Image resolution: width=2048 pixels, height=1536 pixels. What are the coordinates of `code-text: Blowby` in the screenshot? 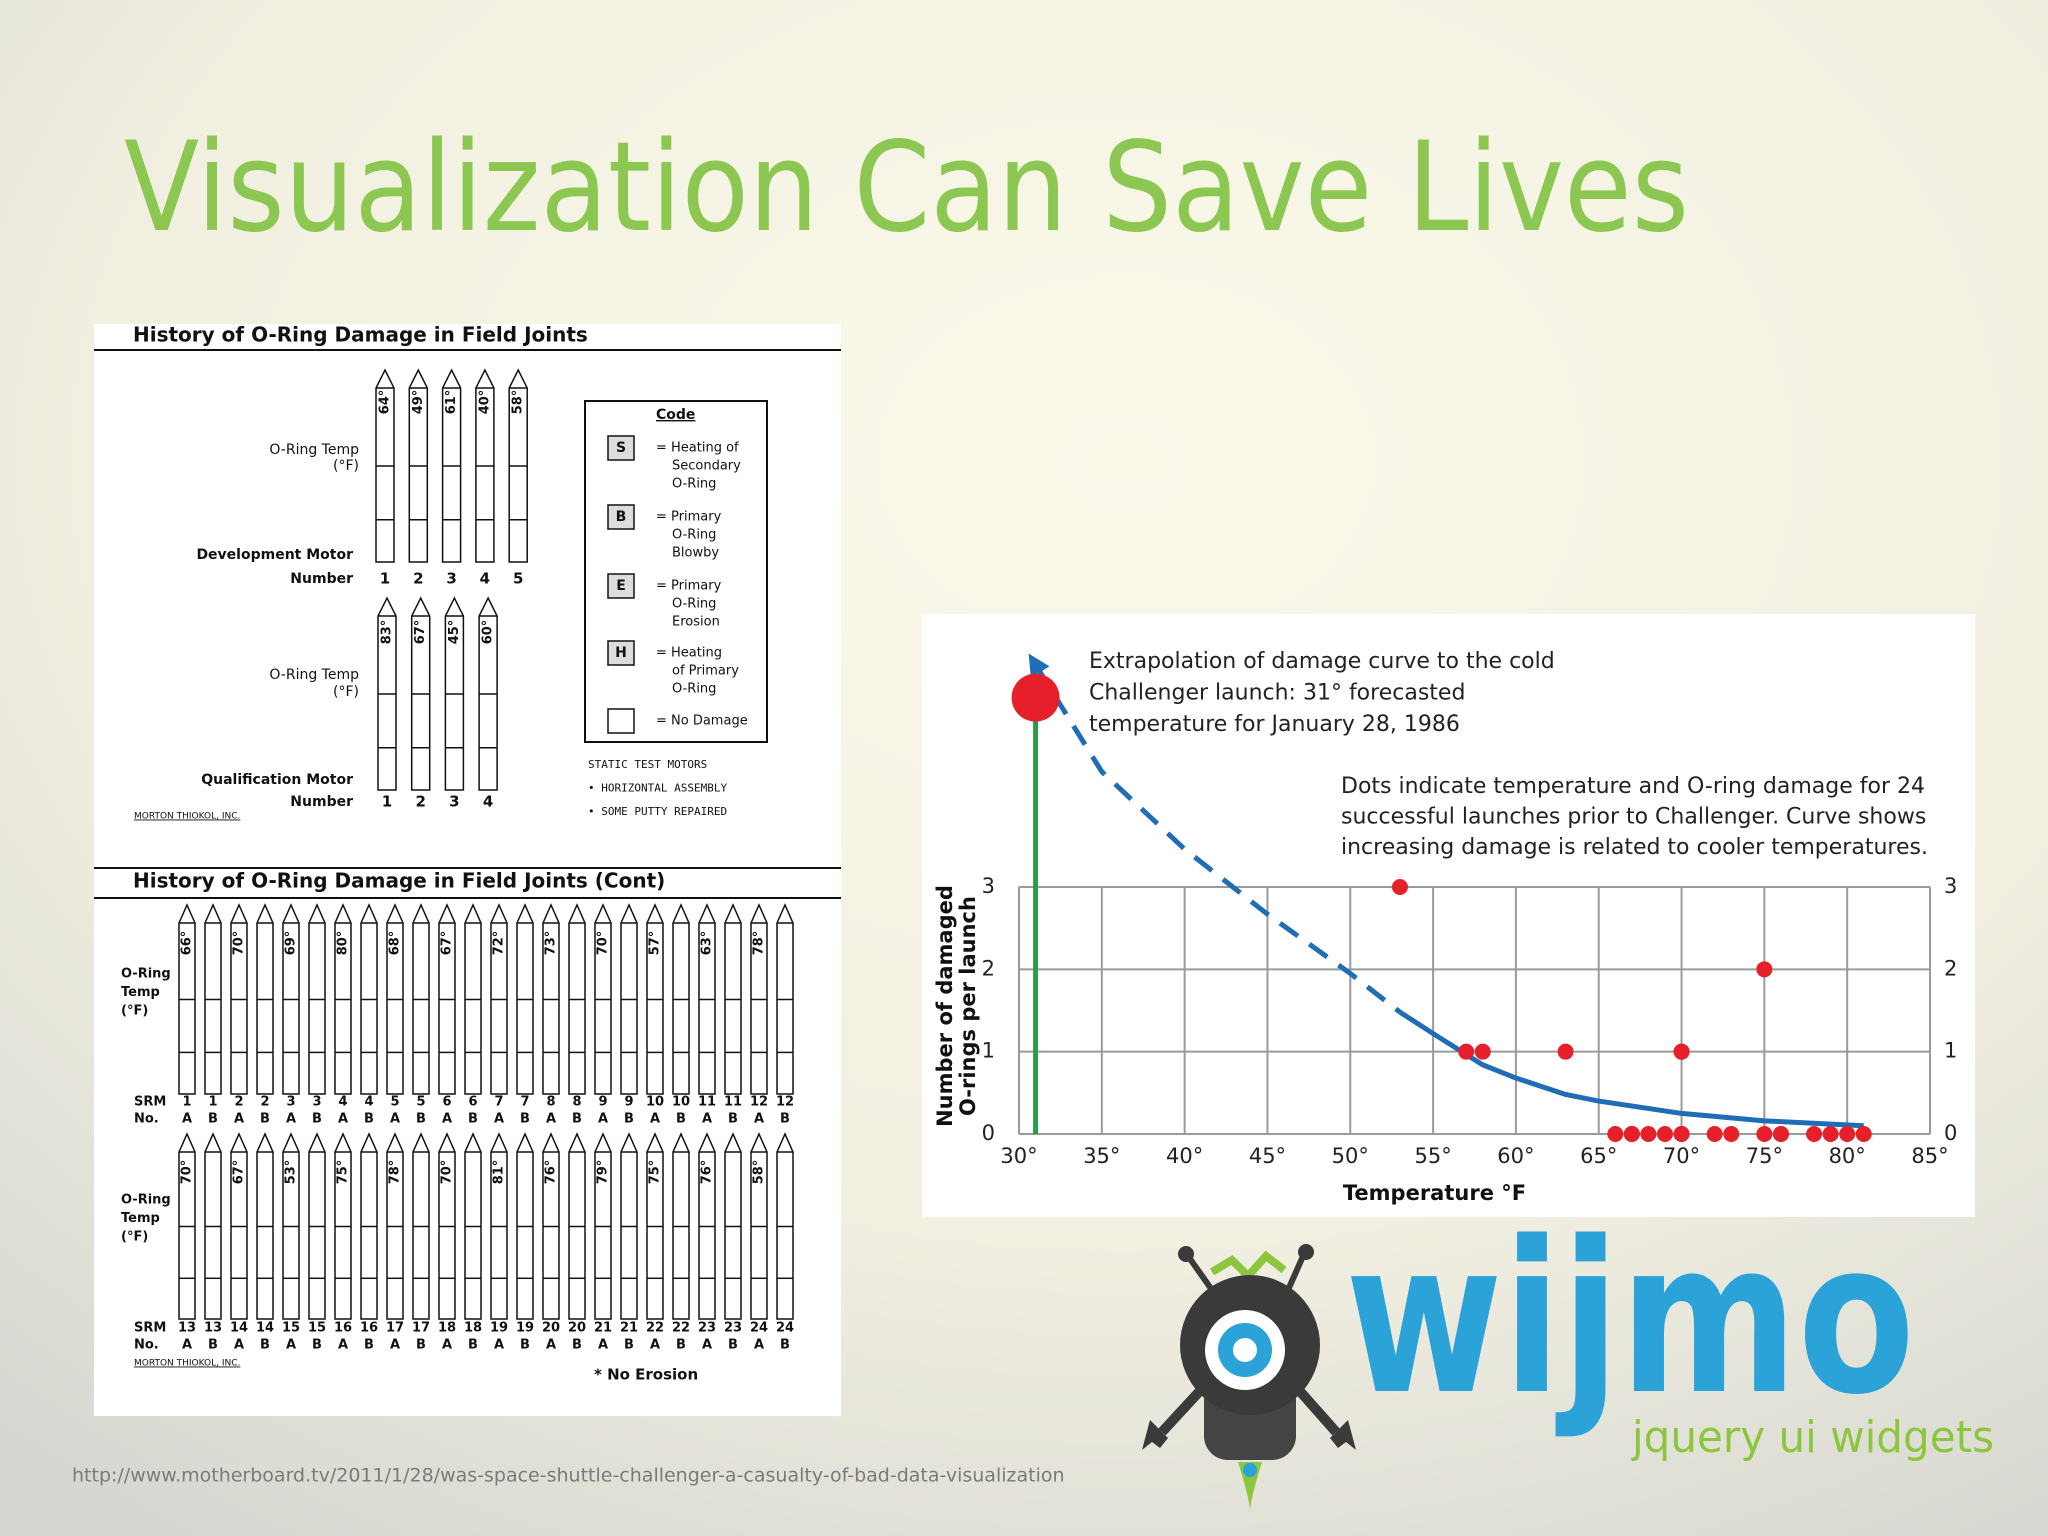 It's located at (695, 553).